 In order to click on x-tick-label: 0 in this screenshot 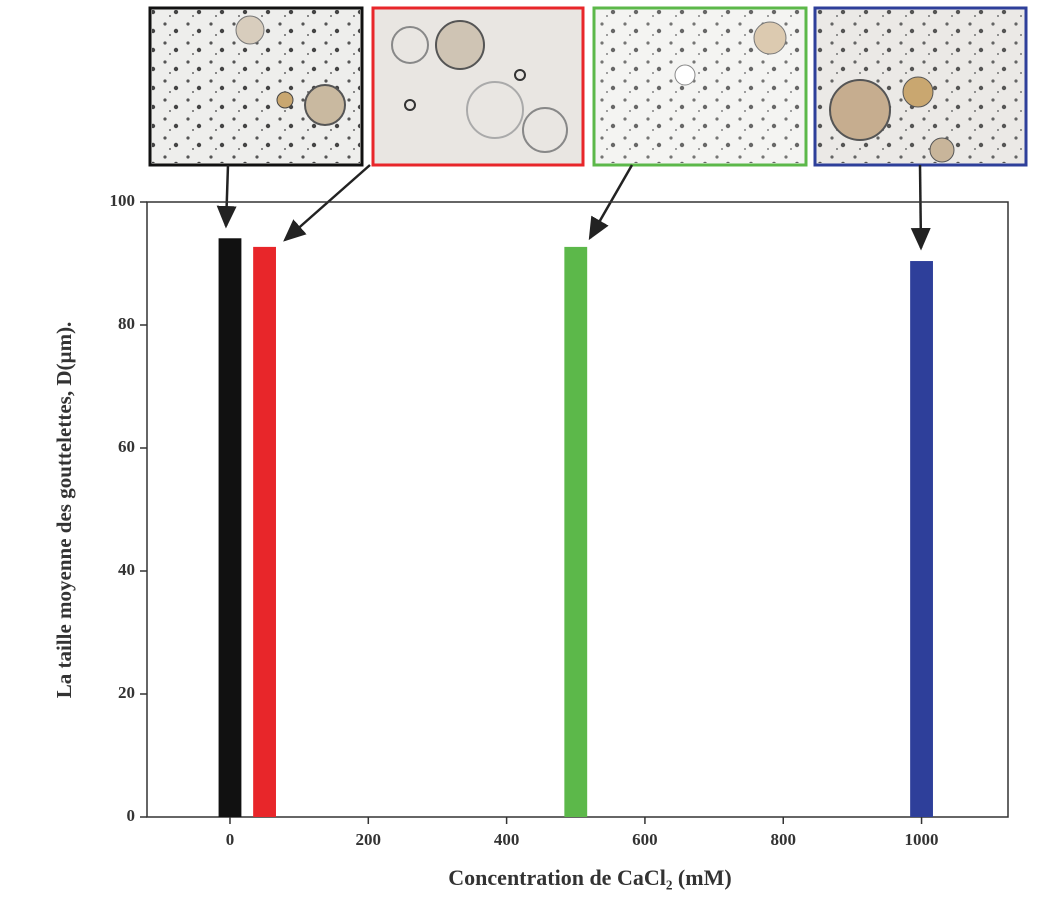, I will do `click(230, 839)`.